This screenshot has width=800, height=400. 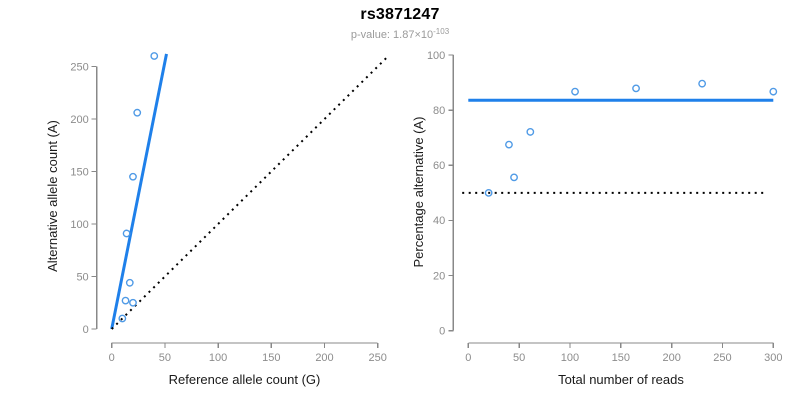 What do you see at coordinates (439, 166) in the screenshot?
I see `y-tick-label: 60` at bounding box center [439, 166].